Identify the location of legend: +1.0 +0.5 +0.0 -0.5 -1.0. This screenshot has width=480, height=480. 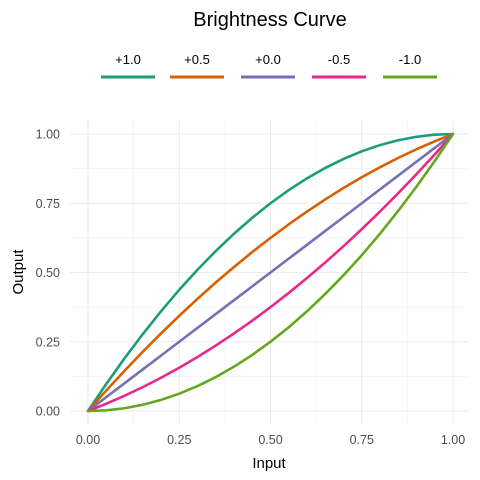
(269, 65).